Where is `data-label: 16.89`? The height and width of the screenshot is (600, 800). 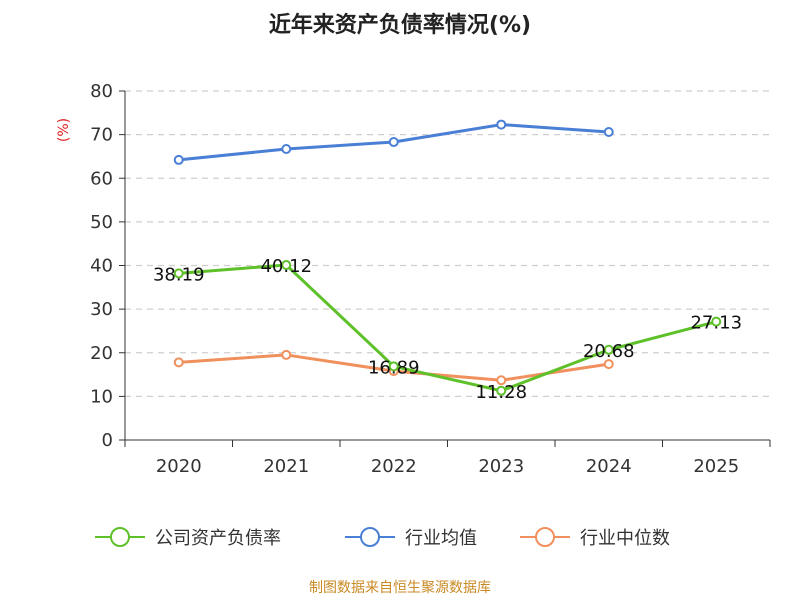
data-label: 16.89 is located at coordinates (394, 367).